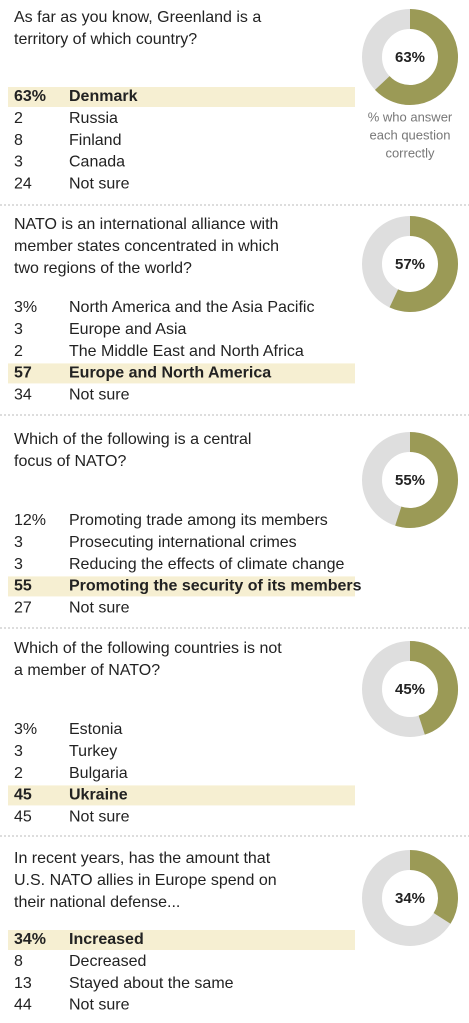 This screenshot has height=1023, width=469. What do you see at coordinates (98, 795) in the screenshot?
I see `answer-text: Ukraine` at bounding box center [98, 795].